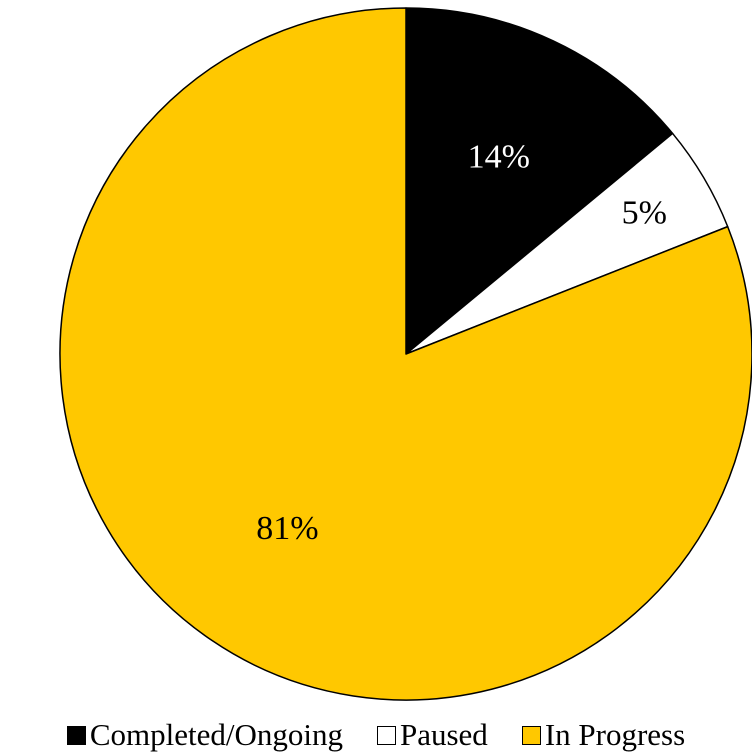 Image resolution: width=752 pixels, height=756 pixels. I want to click on legend-item-in-progress: In Progress, so click(603, 735).